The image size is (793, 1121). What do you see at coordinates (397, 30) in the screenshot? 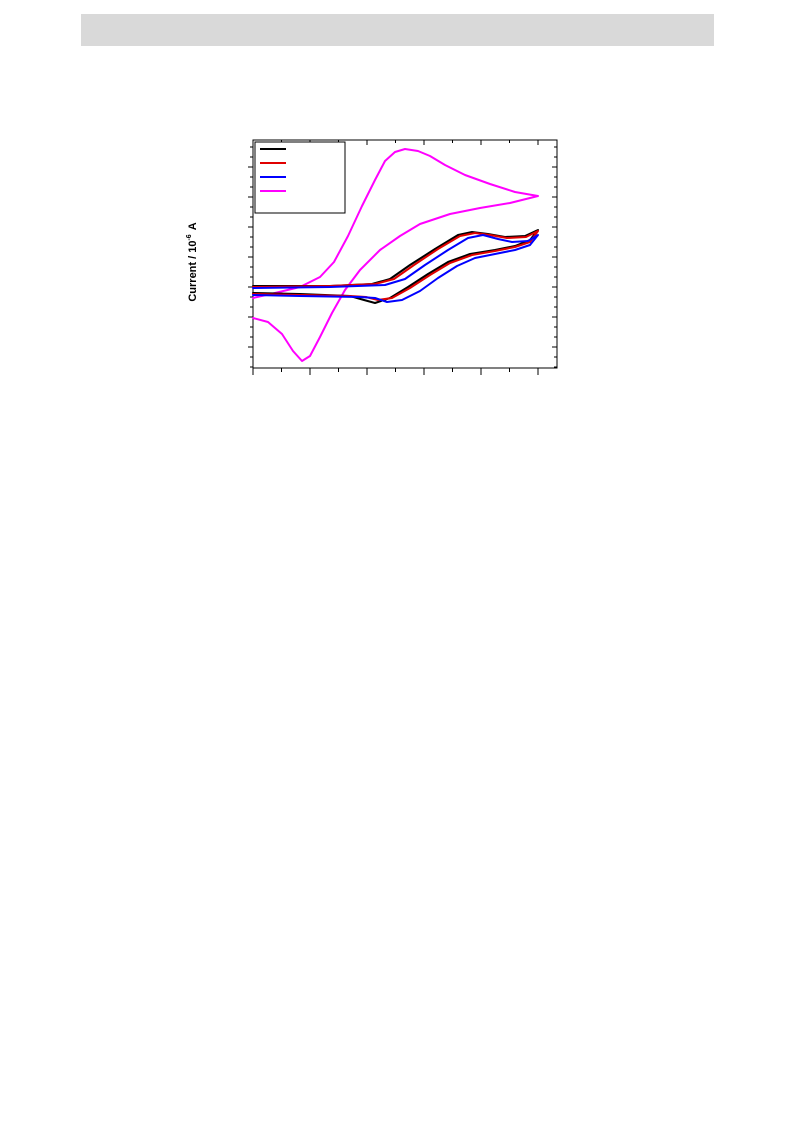
I see `header-bar` at bounding box center [397, 30].